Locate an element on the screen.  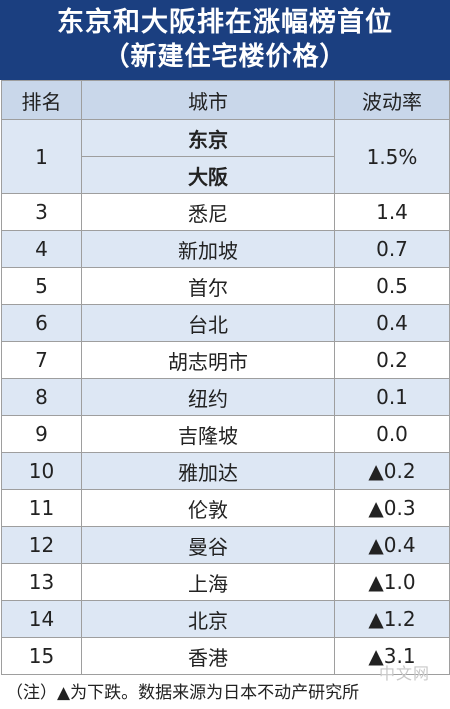
table-row: 8 纽约 0.1 is located at coordinates (225, 397).